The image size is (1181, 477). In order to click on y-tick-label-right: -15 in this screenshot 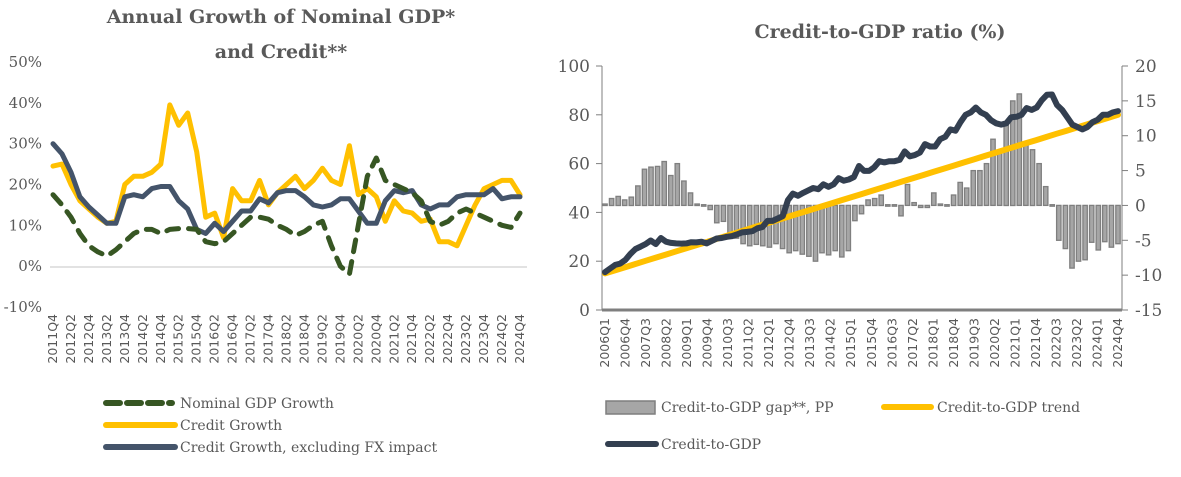, I will do `click(1148, 311)`.